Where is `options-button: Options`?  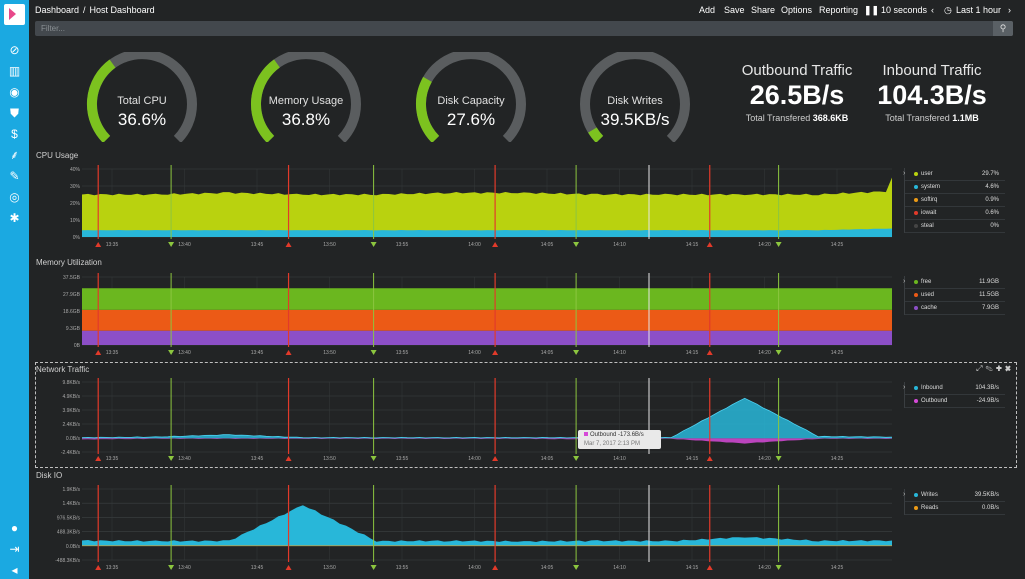 options-button: Options is located at coordinates (797, 10).